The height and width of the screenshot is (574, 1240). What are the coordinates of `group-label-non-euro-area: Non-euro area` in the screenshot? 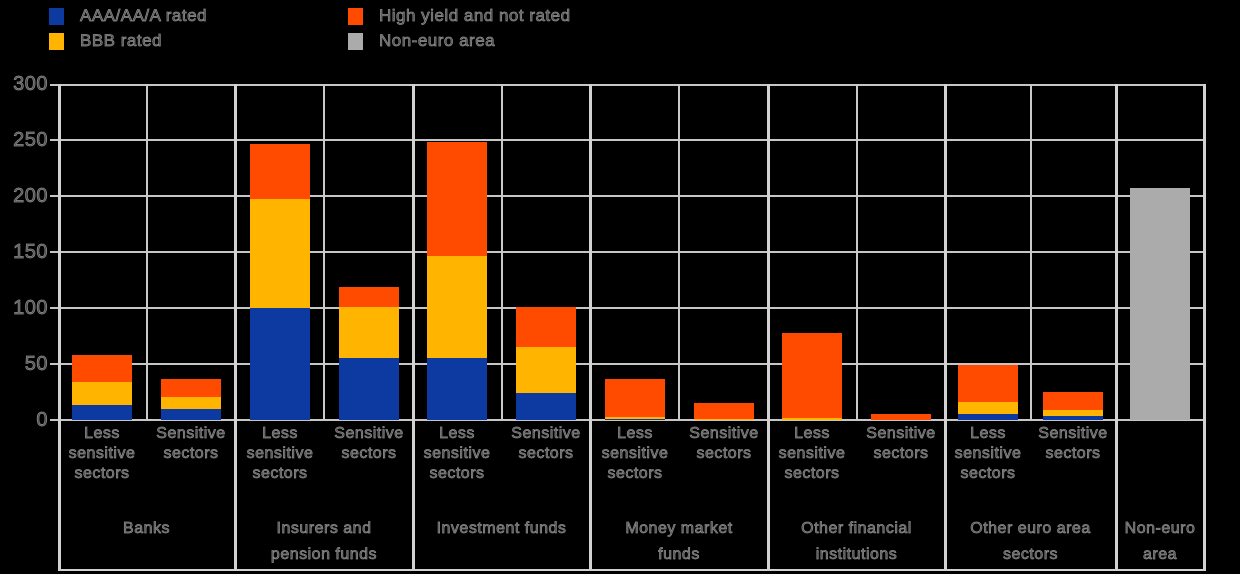 It's located at (1160, 542).